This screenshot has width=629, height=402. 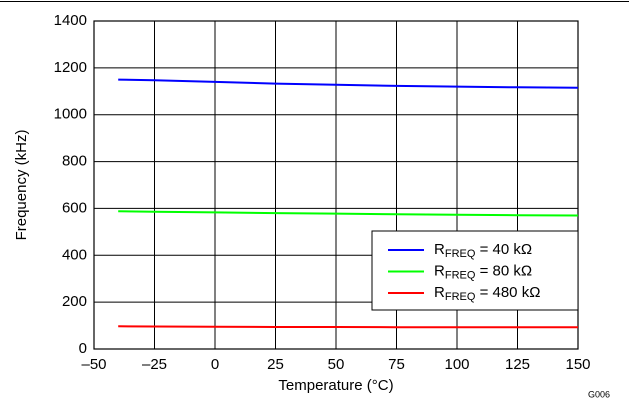 What do you see at coordinates (74, 161) in the screenshot?
I see `y-tick-label: 800` at bounding box center [74, 161].